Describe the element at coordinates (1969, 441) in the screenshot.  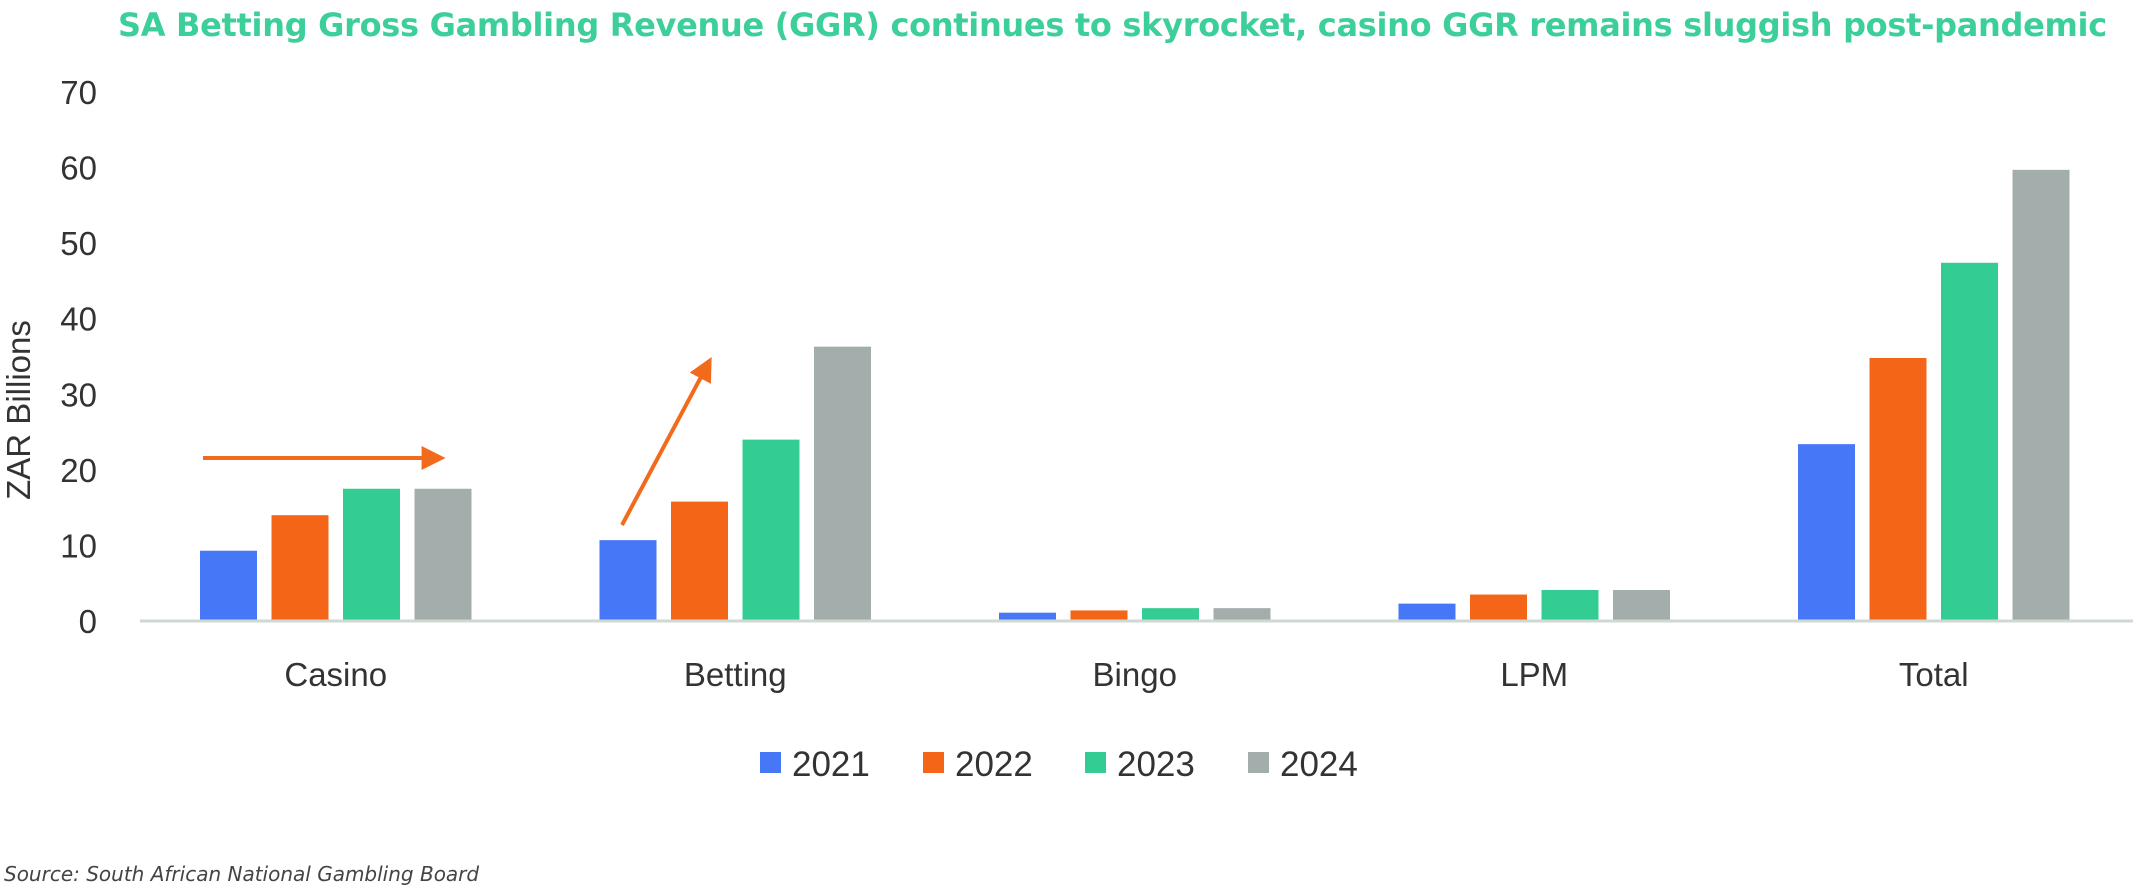
I see `bar-total-2023` at that location.